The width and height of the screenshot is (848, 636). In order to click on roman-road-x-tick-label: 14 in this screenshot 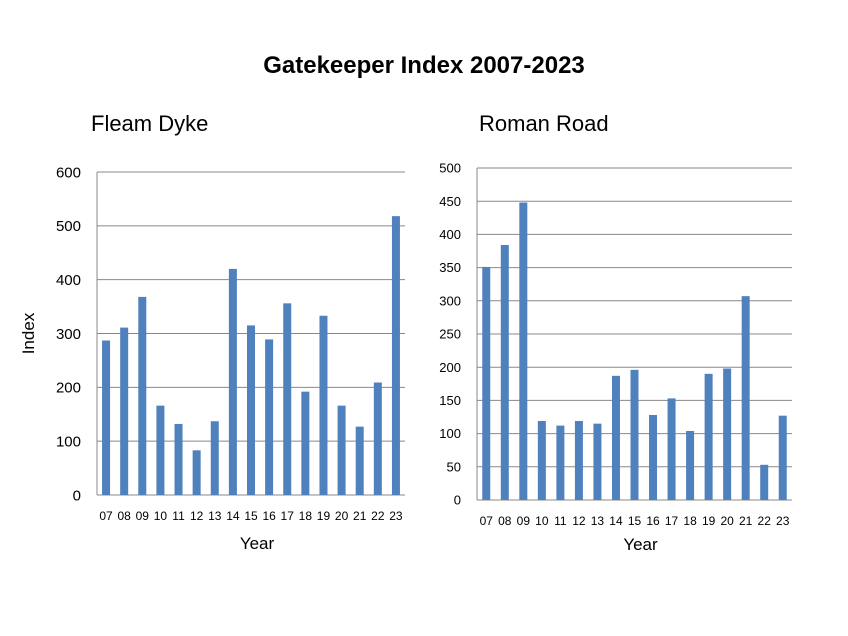, I will do `click(616, 521)`.